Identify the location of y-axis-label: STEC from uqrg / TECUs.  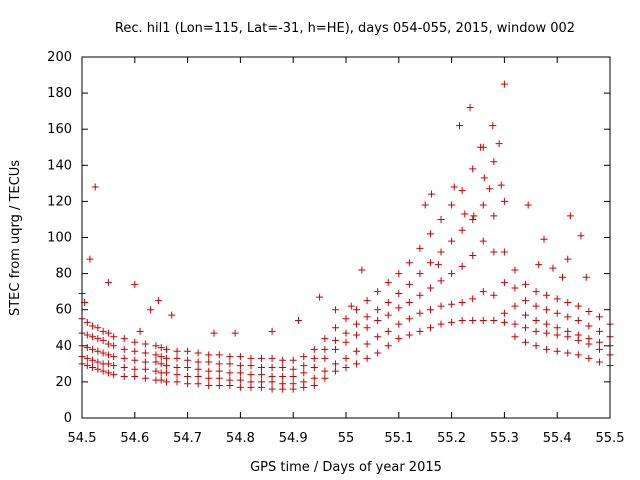
(15, 238).